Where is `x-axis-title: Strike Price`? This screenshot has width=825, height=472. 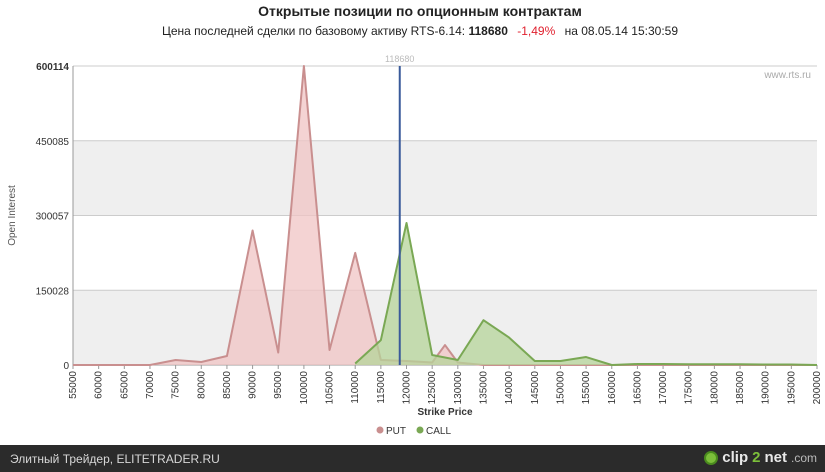
x-axis-title: Strike Price is located at coordinates (444, 412).